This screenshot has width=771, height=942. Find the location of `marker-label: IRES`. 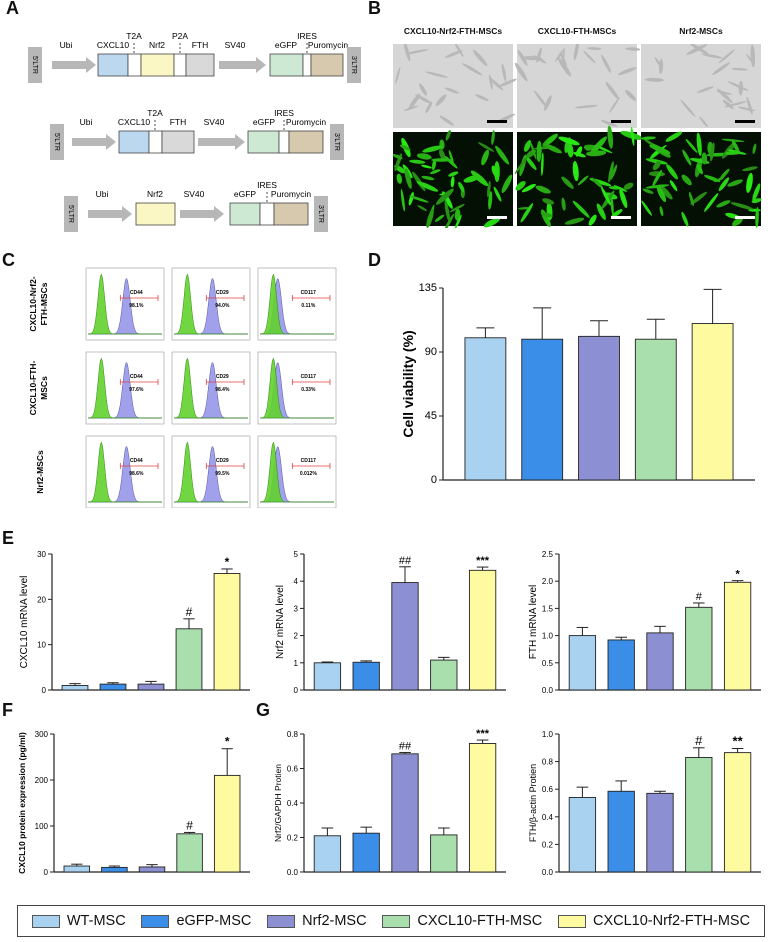

marker-label: IRES is located at coordinates (284, 113).